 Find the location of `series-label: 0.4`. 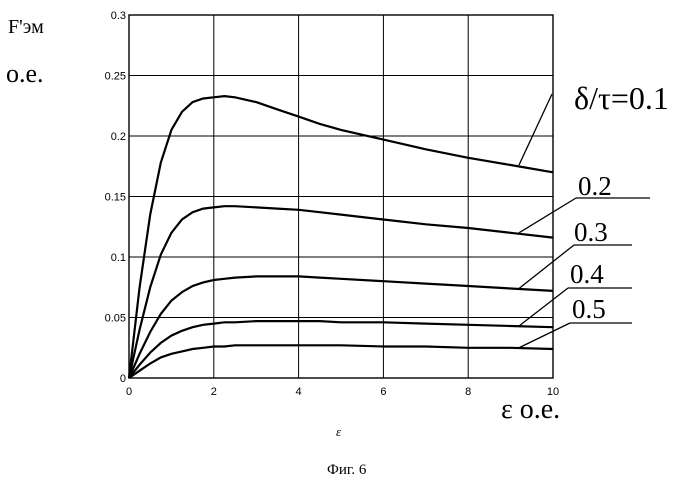

series-label: 0.4 is located at coordinates (587, 274).